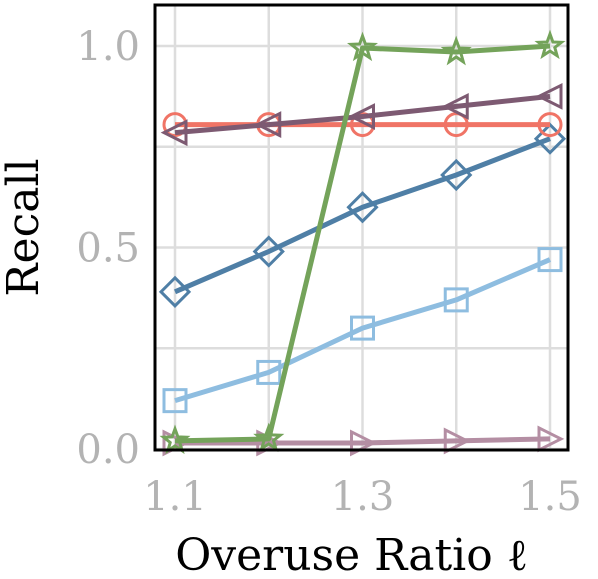 Image resolution: width=598 pixels, height=579 pixels. What do you see at coordinates (108, 249) in the screenshot?
I see `y-tick-label: 0.5` at bounding box center [108, 249].